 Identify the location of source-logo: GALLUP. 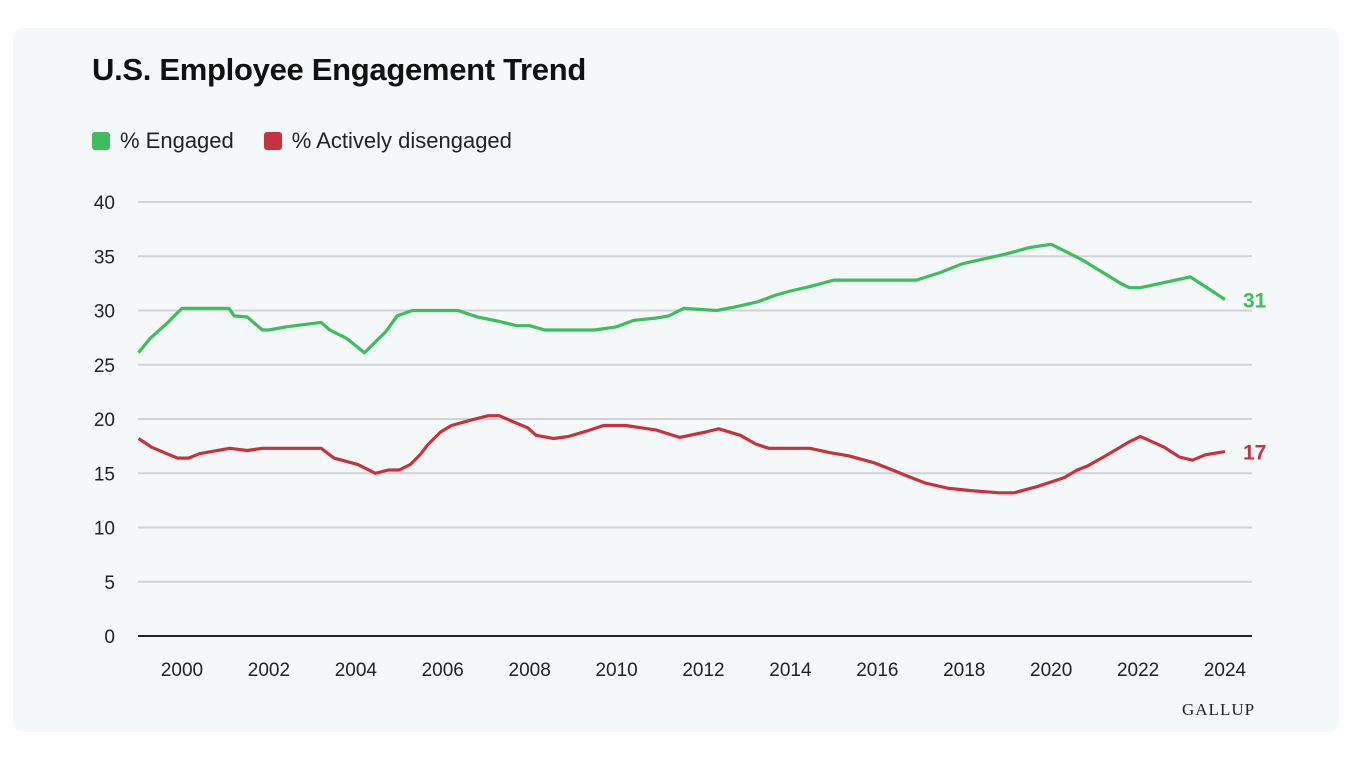
(1219, 709).